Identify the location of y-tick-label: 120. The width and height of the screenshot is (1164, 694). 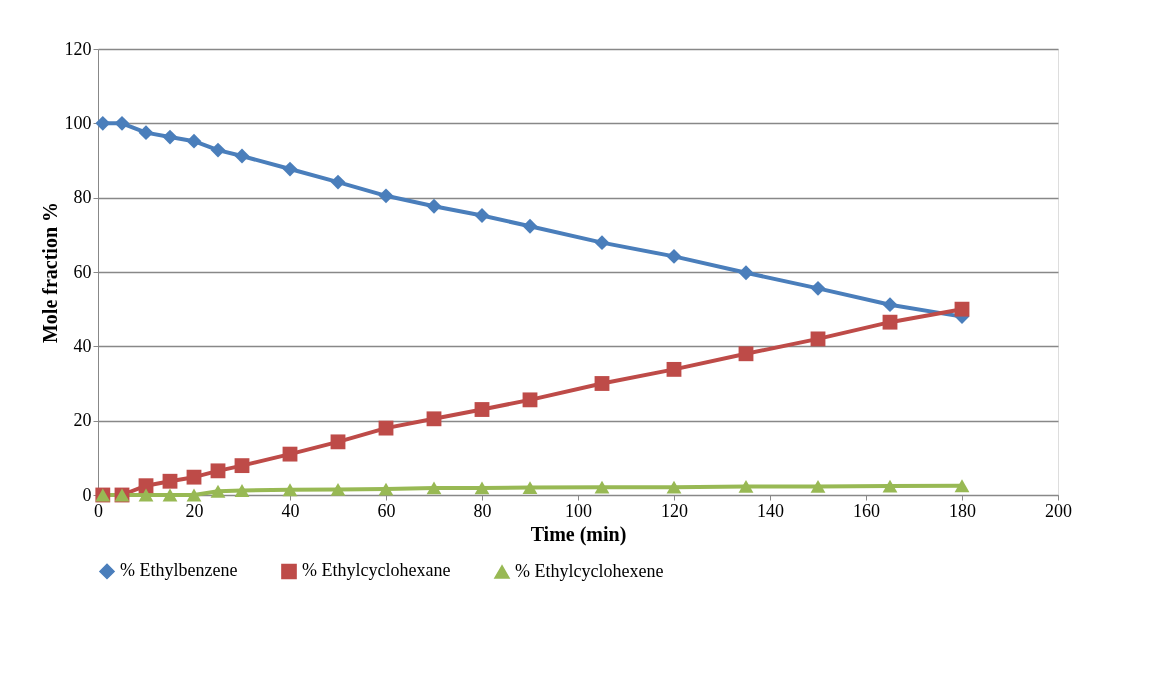
(78, 48).